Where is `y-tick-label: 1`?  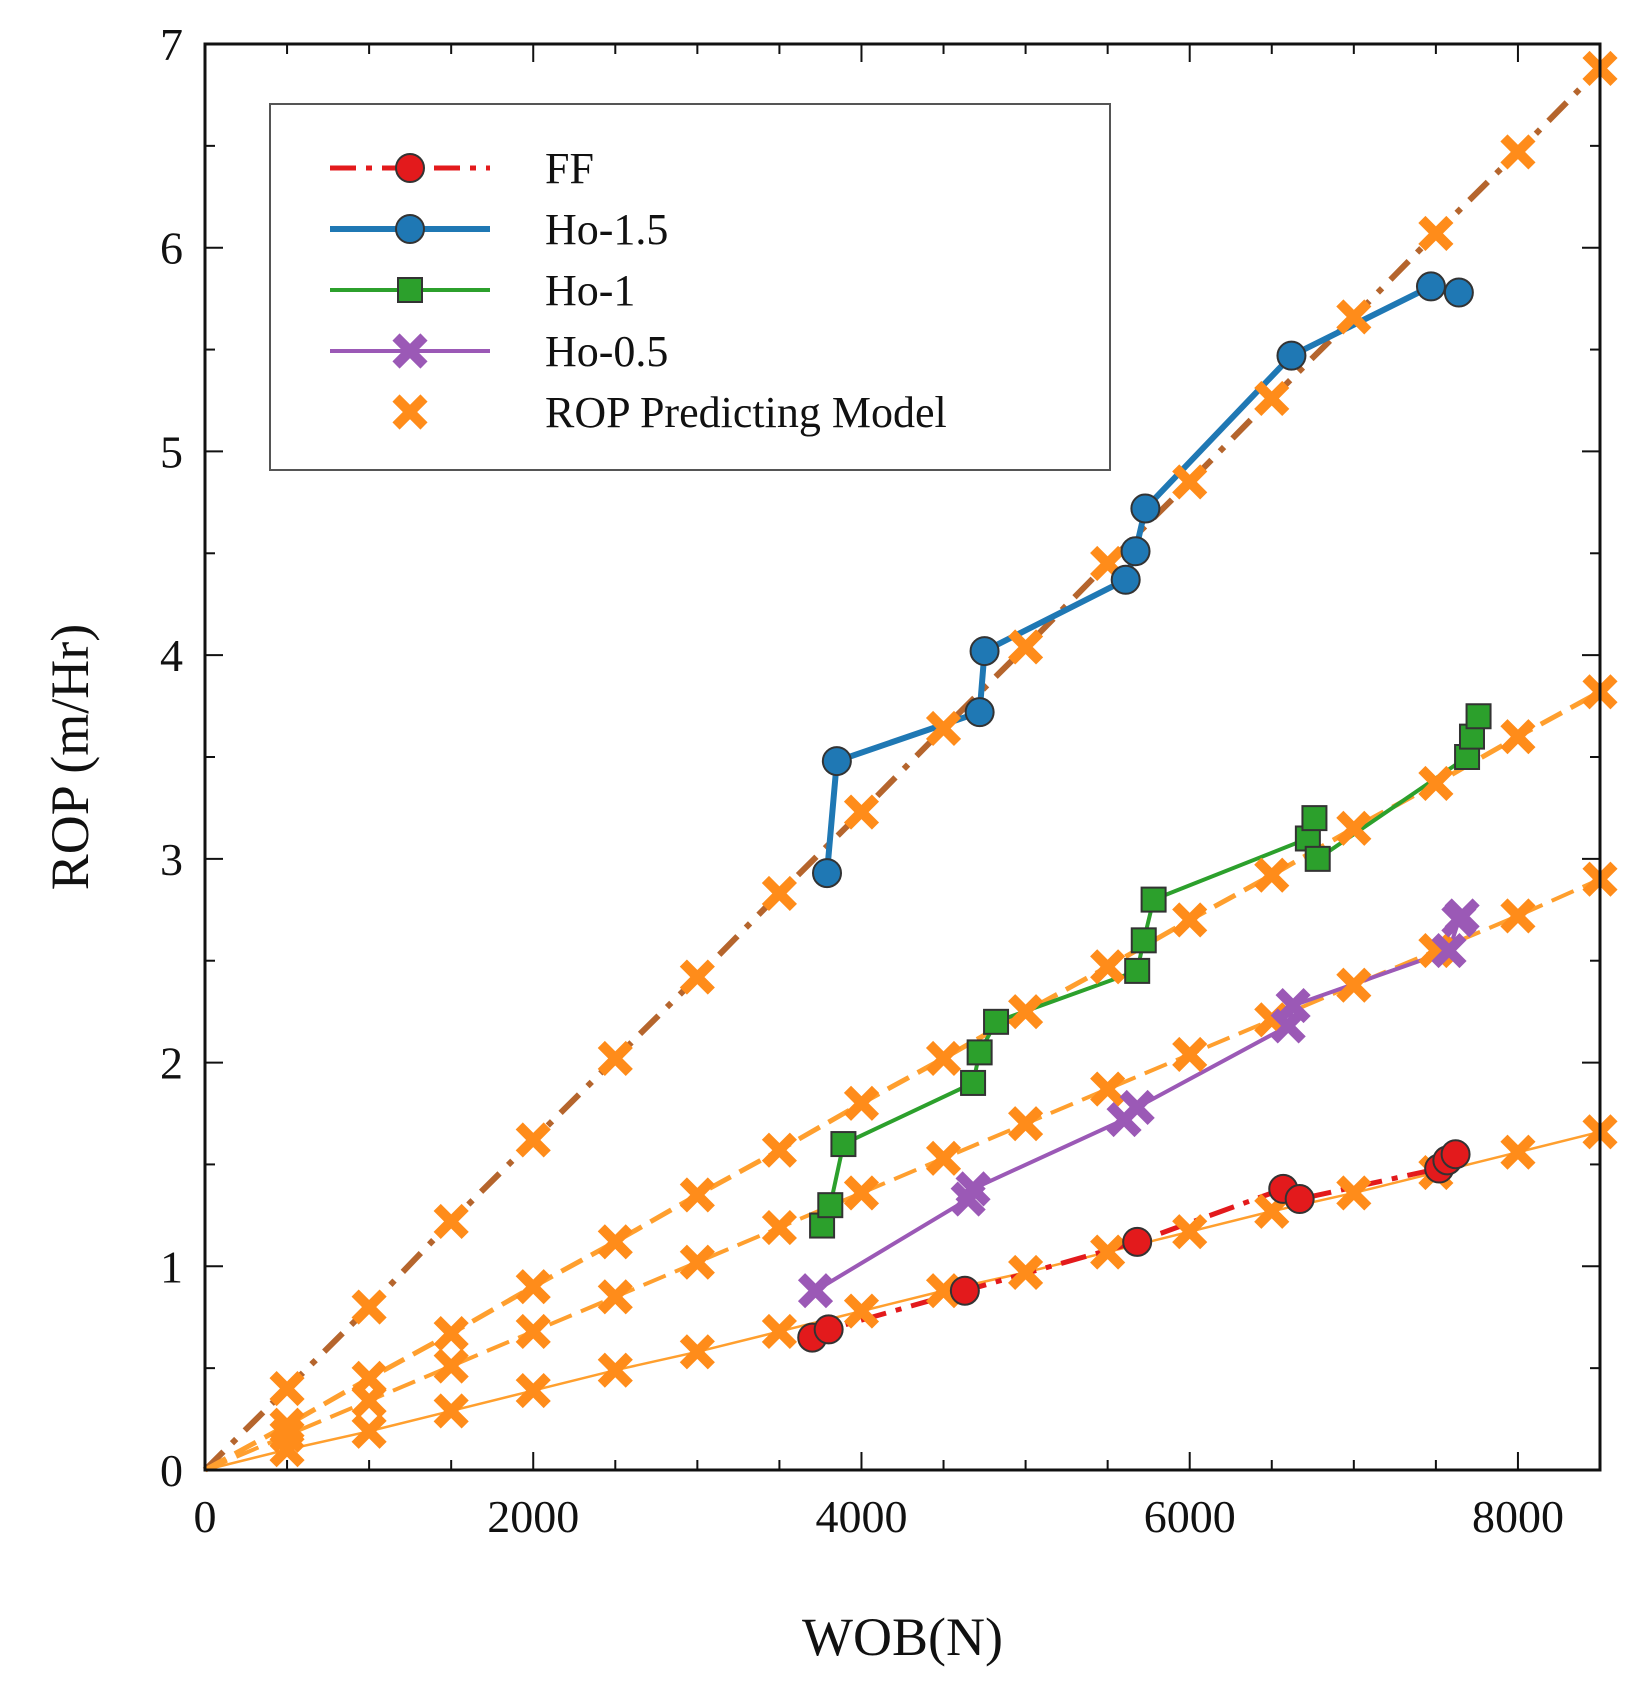
y-tick-label: 1 is located at coordinates (171, 1266).